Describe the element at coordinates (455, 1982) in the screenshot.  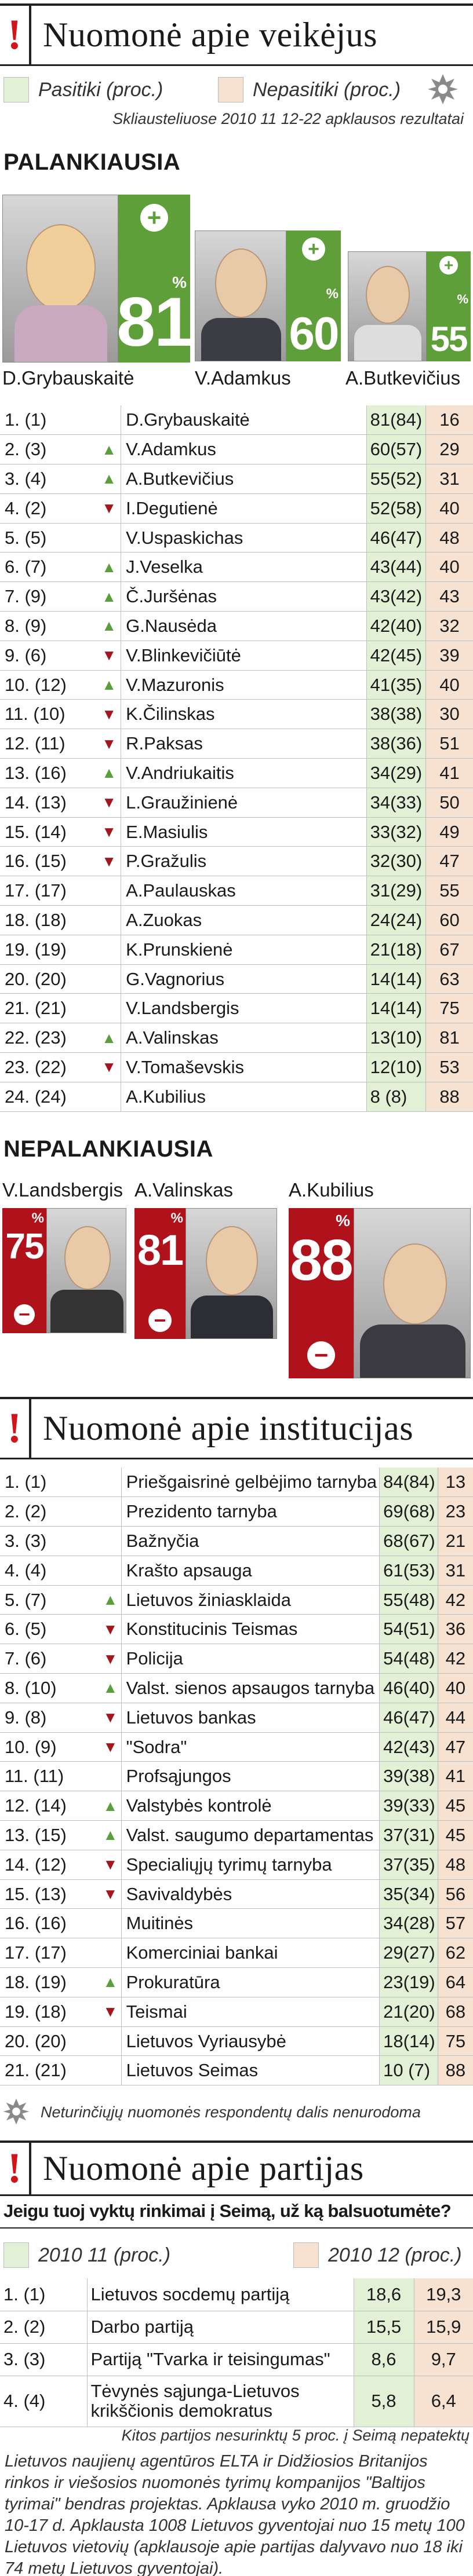
I see `distrust-value: 64` at that location.